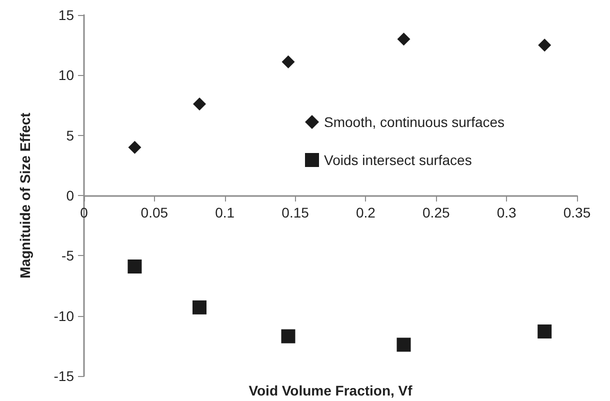 This screenshot has height=401, width=610. Describe the element at coordinates (414, 122) in the screenshot. I see `legend-label: Smooth, continuous surfaces` at that location.